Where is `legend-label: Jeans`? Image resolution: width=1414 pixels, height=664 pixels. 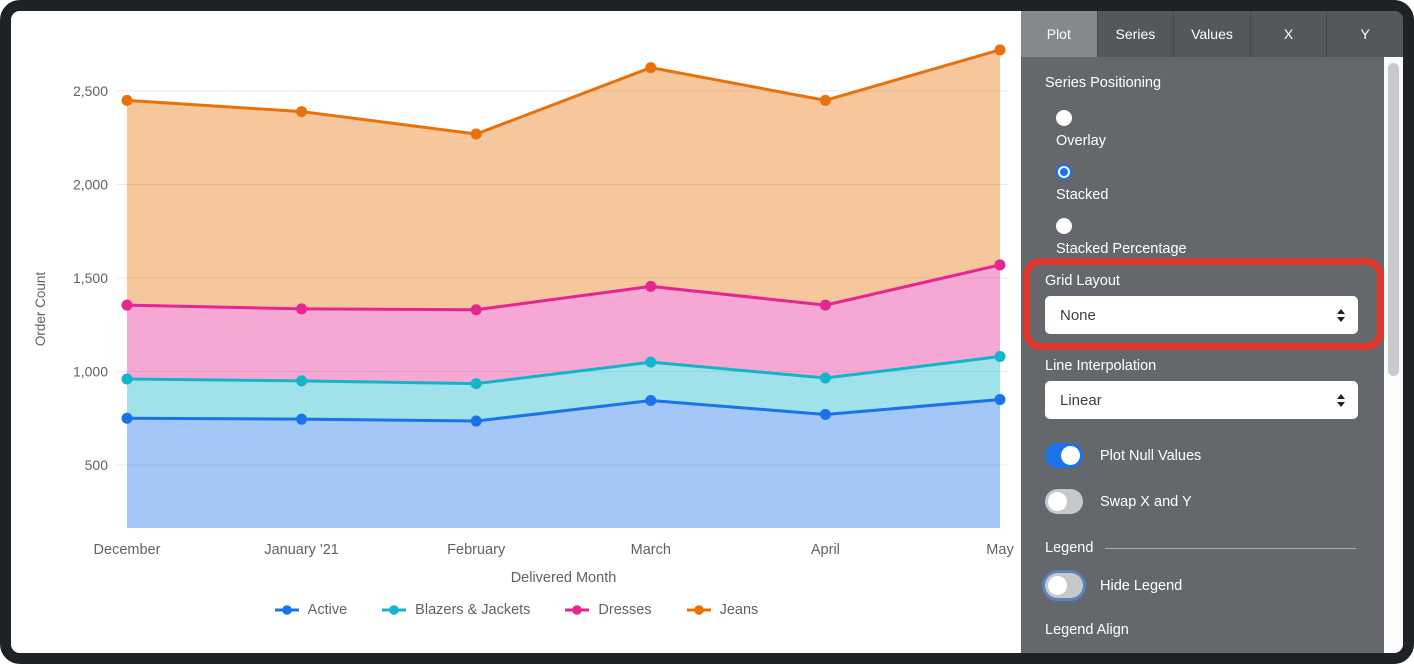
legend-label: Jeans is located at coordinates (739, 610).